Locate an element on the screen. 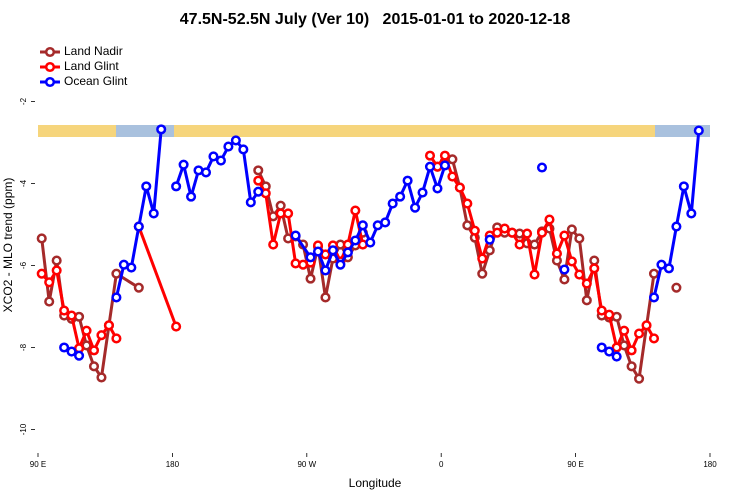 Image resolution: width=750 pixels, height=500 pixels. legend-label: Ocean Glint is located at coordinates (96, 81).